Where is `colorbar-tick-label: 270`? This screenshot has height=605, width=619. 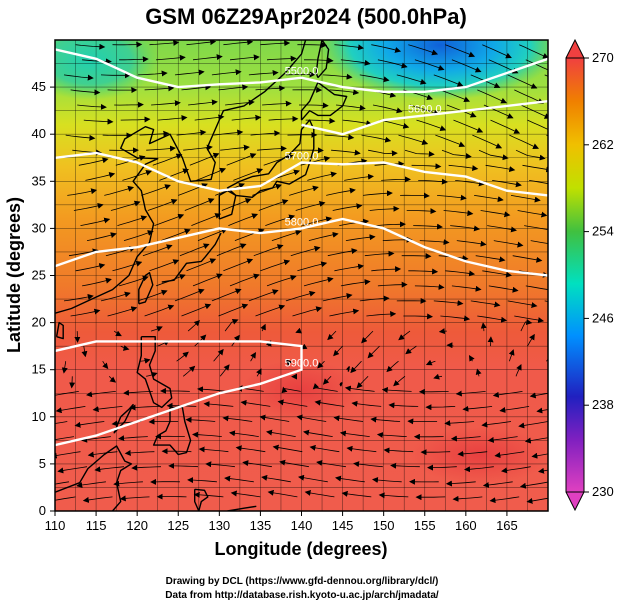
colorbar-tick-label: 270 is located at coordinates (603, 57).